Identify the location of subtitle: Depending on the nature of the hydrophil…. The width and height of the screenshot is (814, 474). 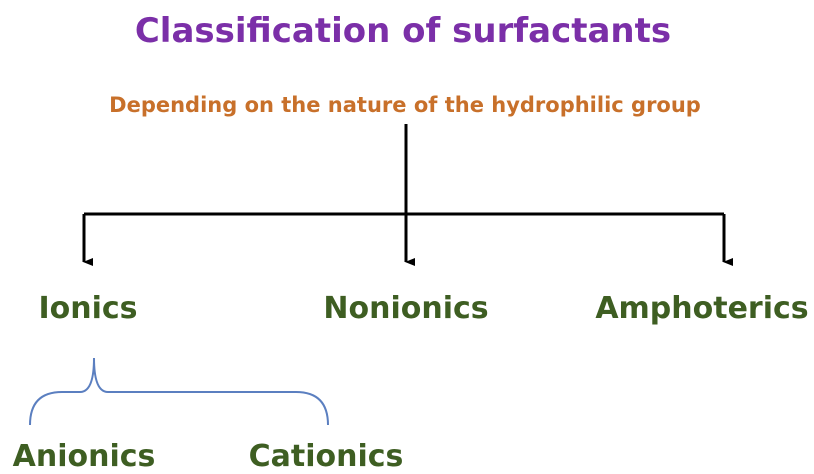
(405, 105).